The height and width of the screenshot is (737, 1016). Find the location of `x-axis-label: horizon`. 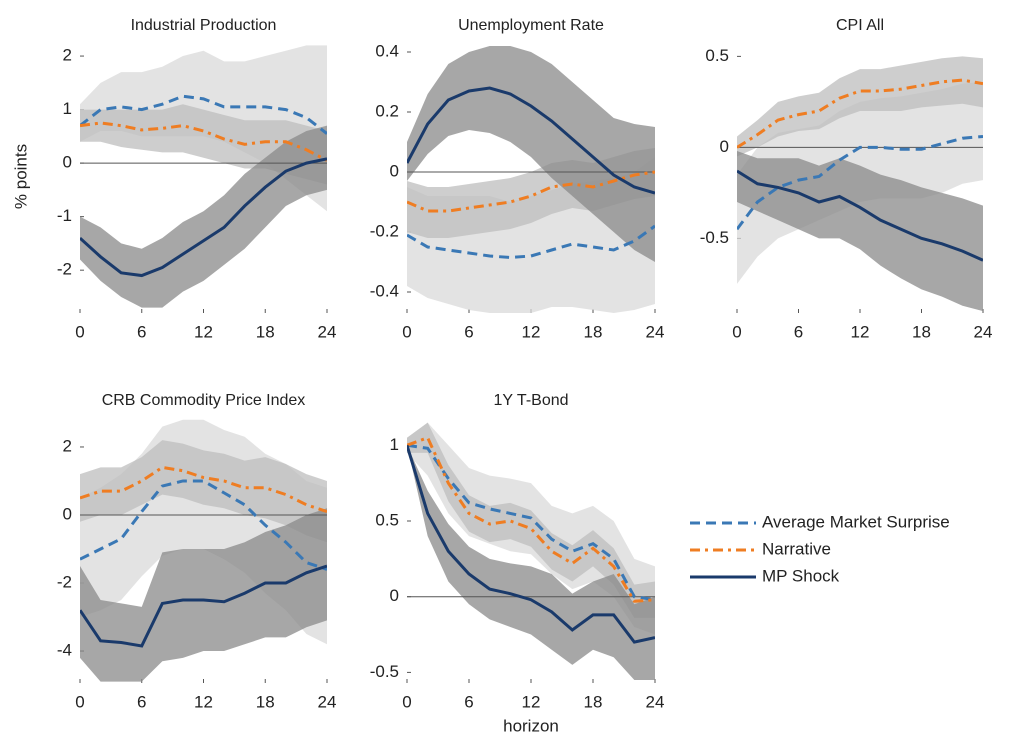

x-axis-label: horizon is located at coordinates (531, 725).